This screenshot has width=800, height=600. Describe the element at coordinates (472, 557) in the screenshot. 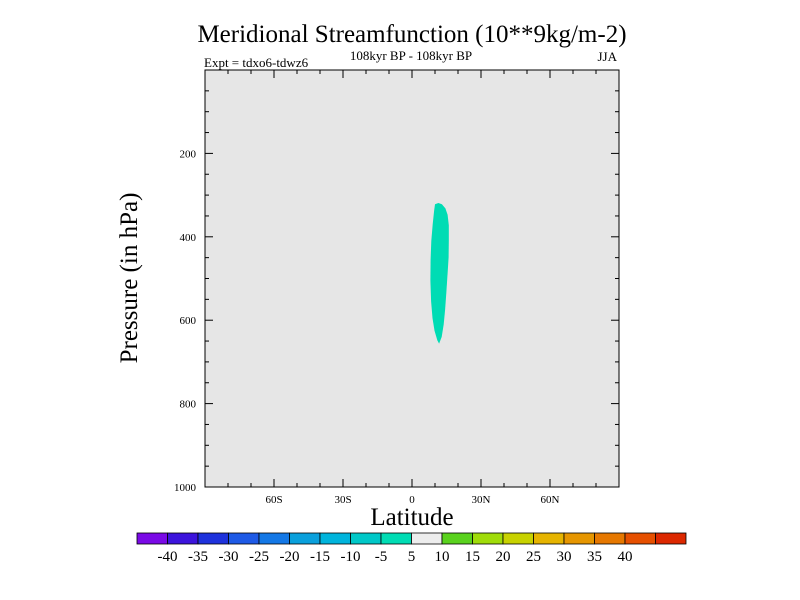

I see `colorbar-label: 15` at that location.